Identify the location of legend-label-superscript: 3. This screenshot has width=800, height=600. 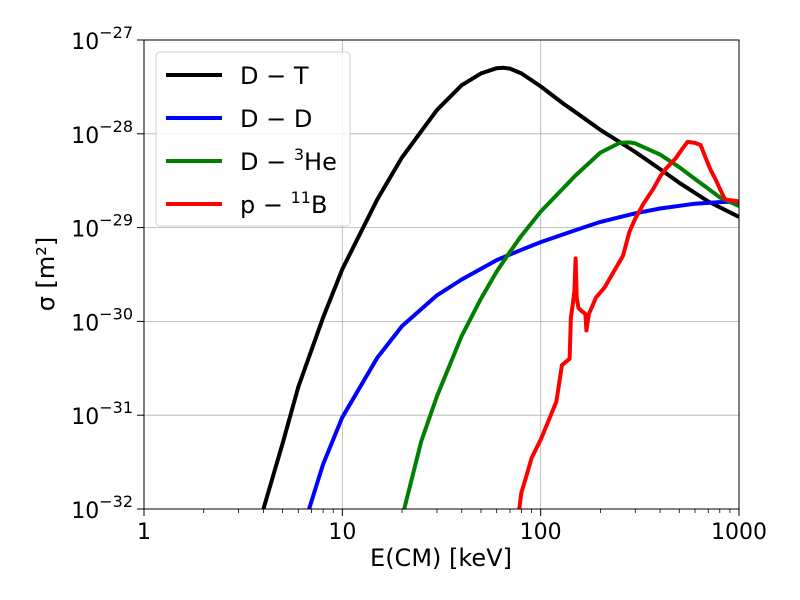
(299, 154).